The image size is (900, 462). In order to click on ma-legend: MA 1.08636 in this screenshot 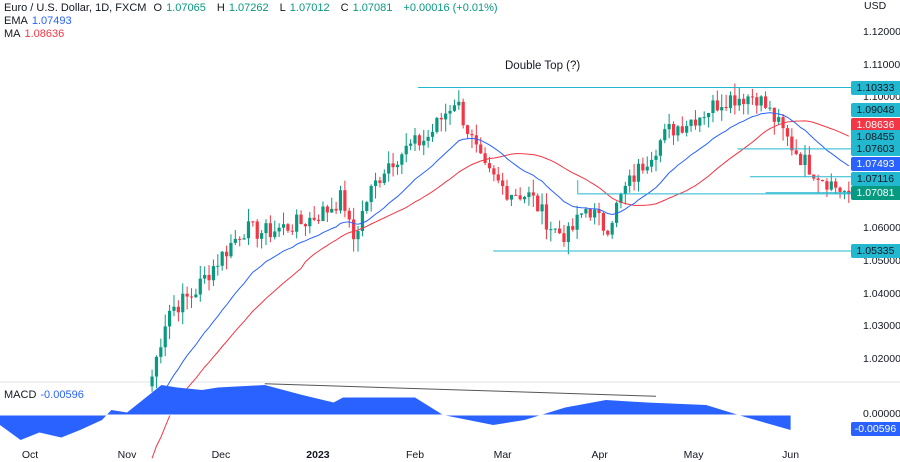, I will do `click(36, 34)`.